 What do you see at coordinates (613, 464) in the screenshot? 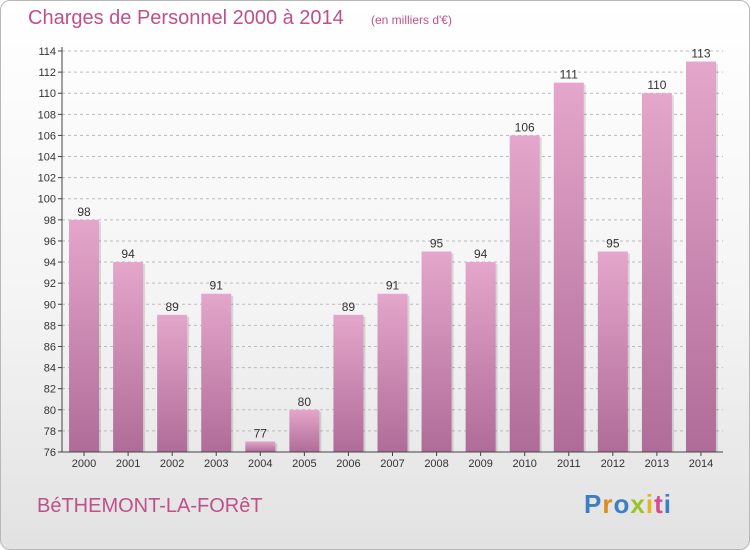
I see `x-tick-label: 2012` at bounding box center [613, 464].